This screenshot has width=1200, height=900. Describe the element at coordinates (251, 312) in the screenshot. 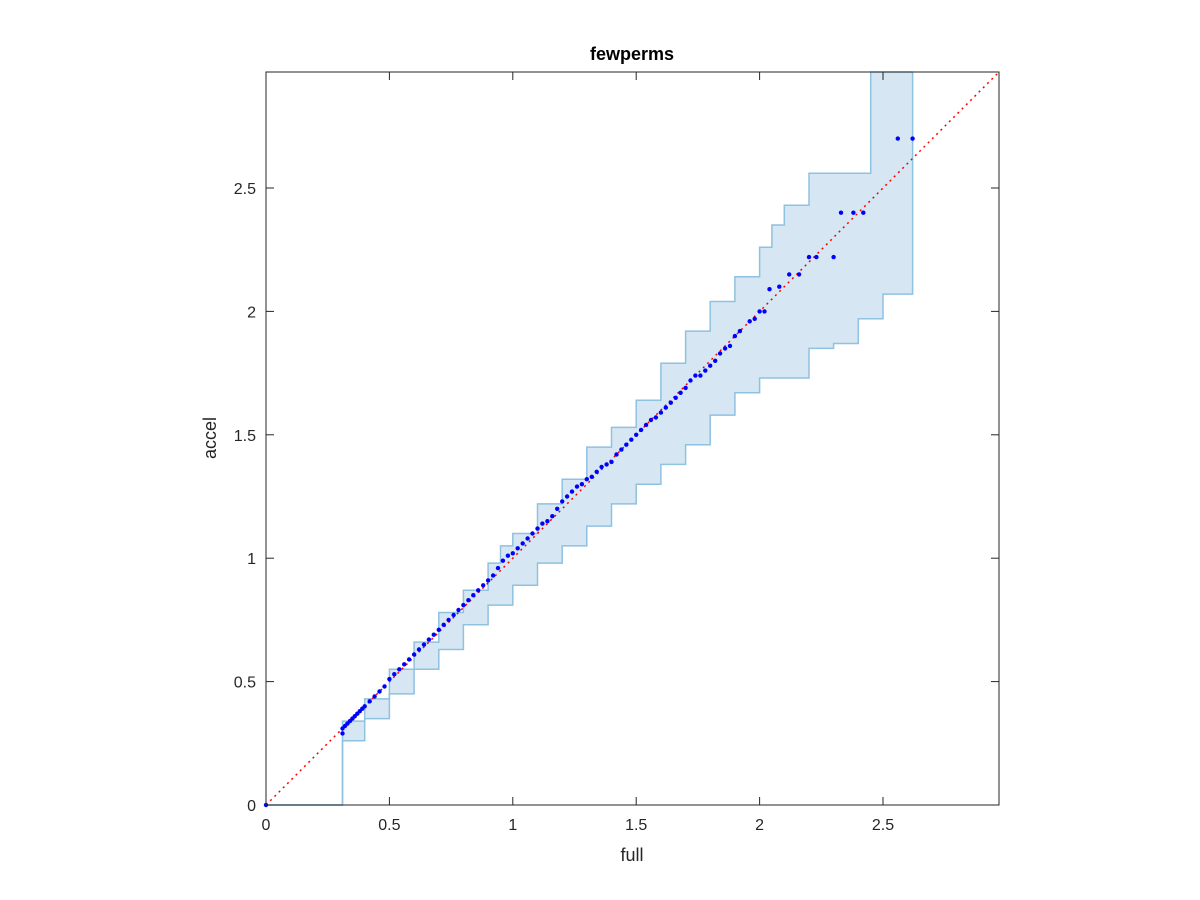

I see `y-tick-label: 2` at that location.